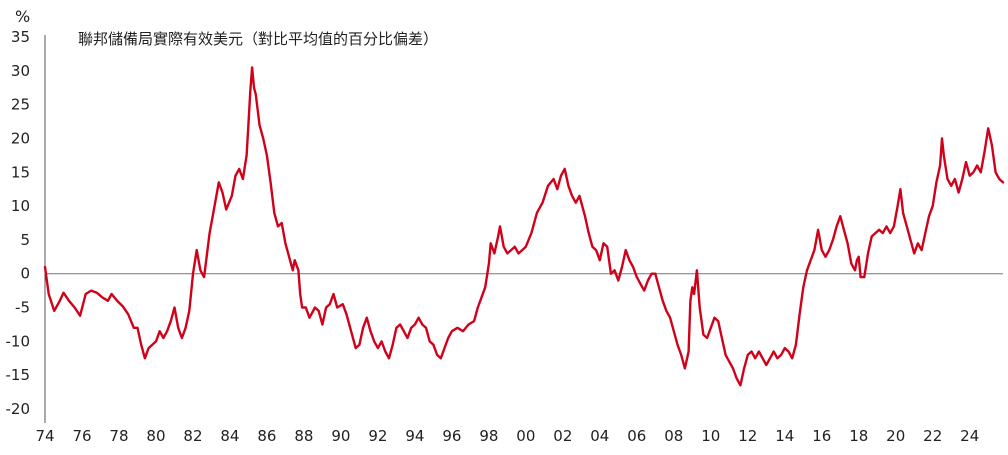 Image resolution: width=1008 pixels, height=455 pixels. What do you see at coordinates (784, 436) in the screenshot?
I see `x-tick-label: 14` at bounding box center [784, 436].